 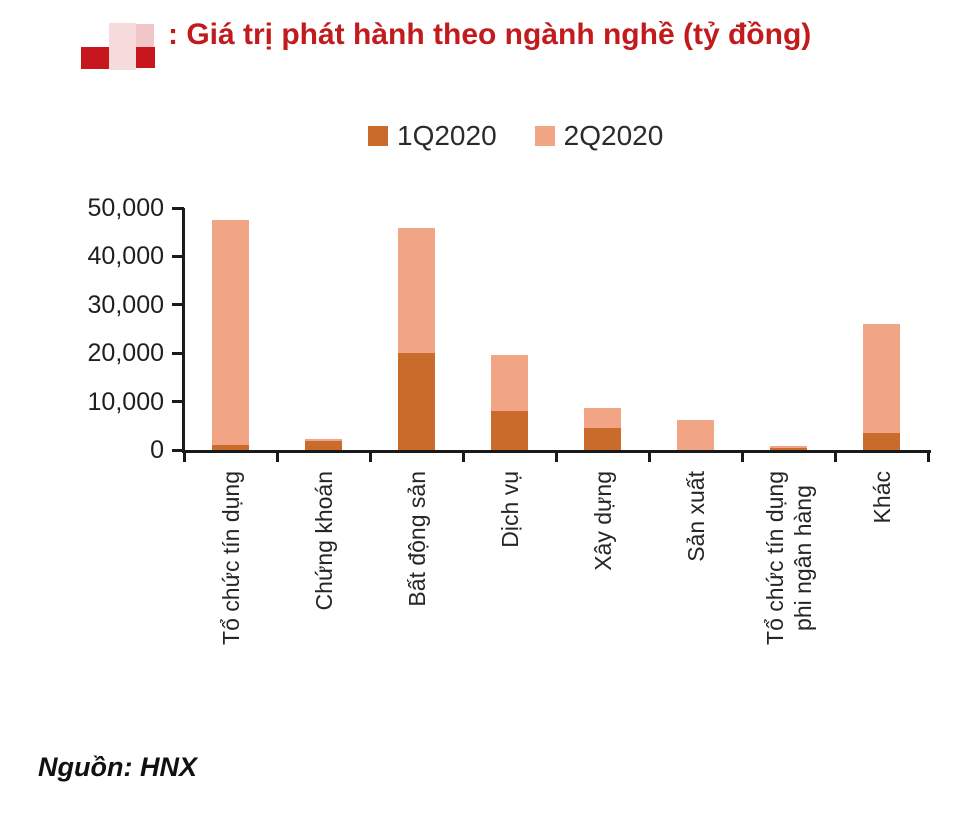 What do you see at coordinates (447, 135) in the screenshot?
I see `legend-label-1q2020: 1Q2020` at bounding box center [447, 135].